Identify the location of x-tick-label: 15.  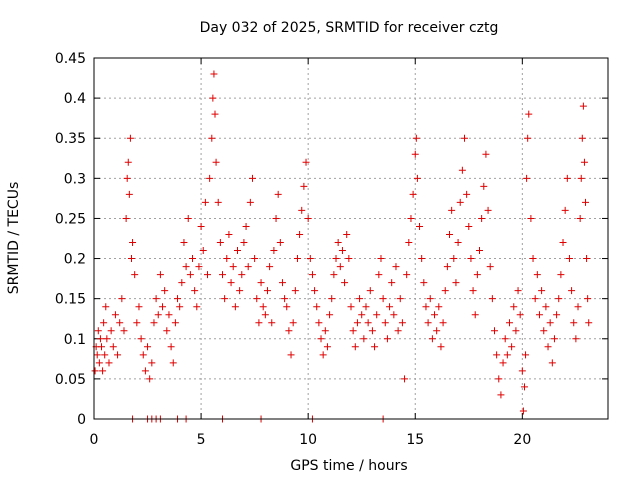
(415, 440).